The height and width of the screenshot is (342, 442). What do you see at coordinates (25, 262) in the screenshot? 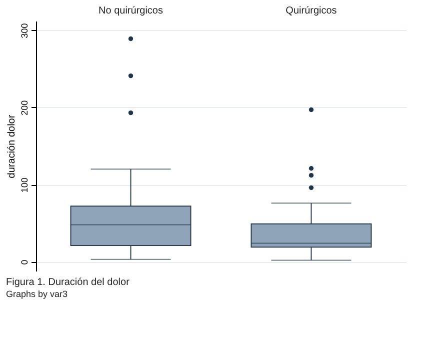
I see `y-tick-label: 0` at bounding box center [25, 262].